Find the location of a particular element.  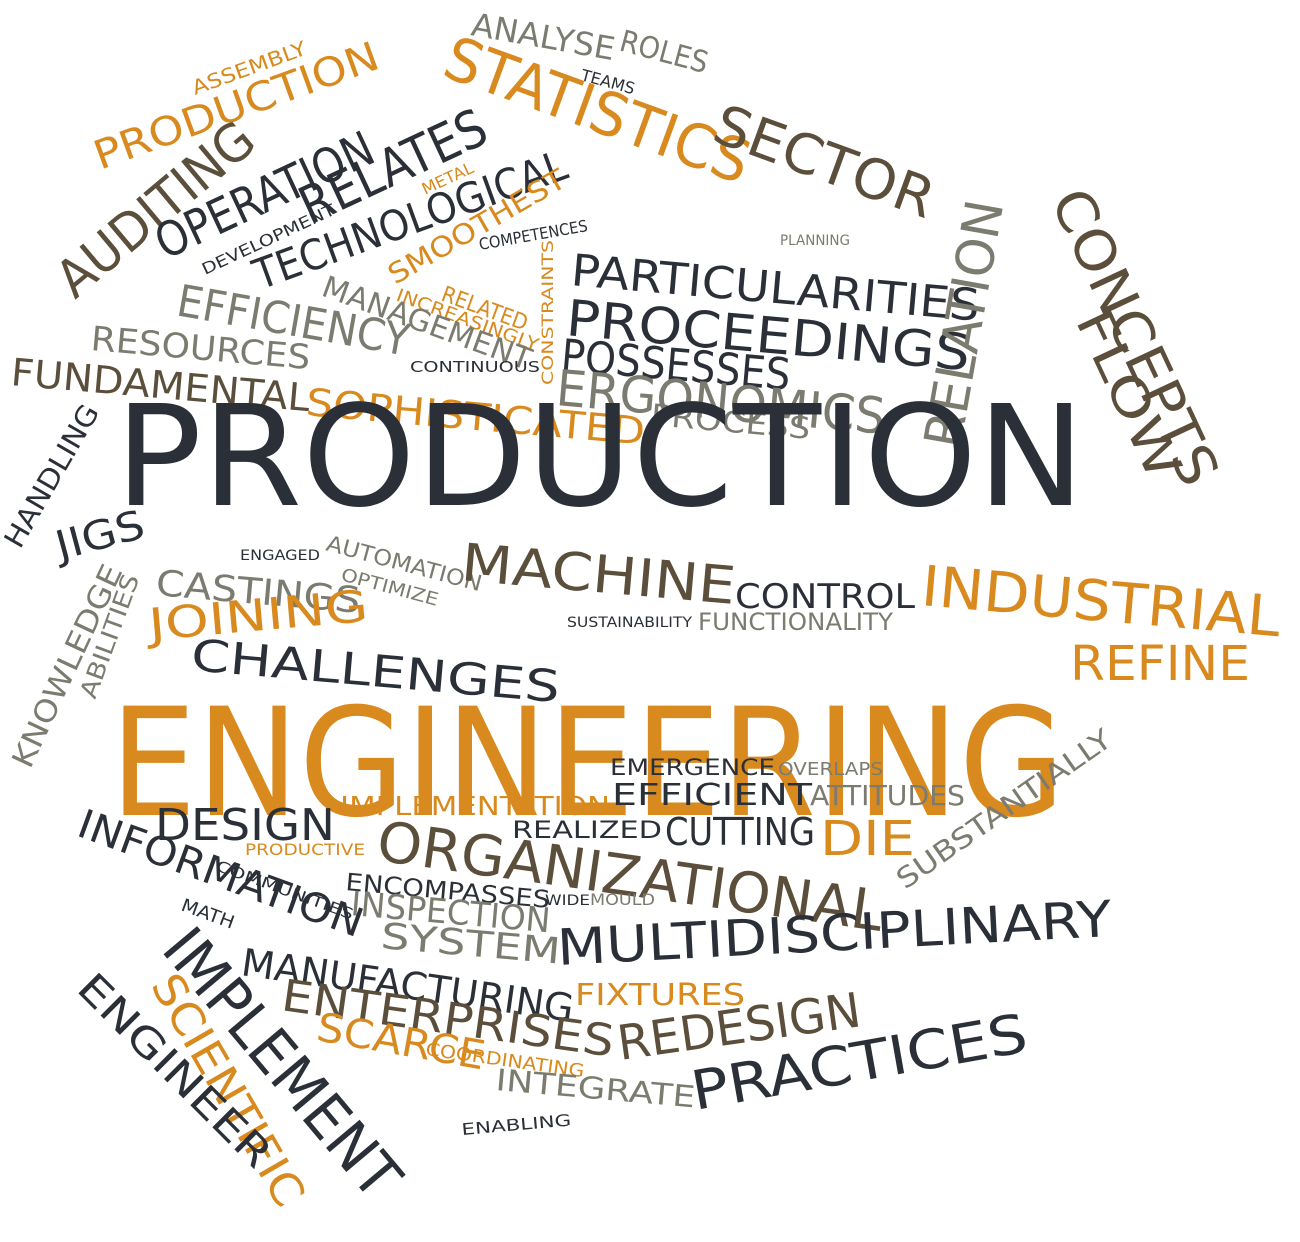

word: CONTROL is located at coordinates (825, 597).